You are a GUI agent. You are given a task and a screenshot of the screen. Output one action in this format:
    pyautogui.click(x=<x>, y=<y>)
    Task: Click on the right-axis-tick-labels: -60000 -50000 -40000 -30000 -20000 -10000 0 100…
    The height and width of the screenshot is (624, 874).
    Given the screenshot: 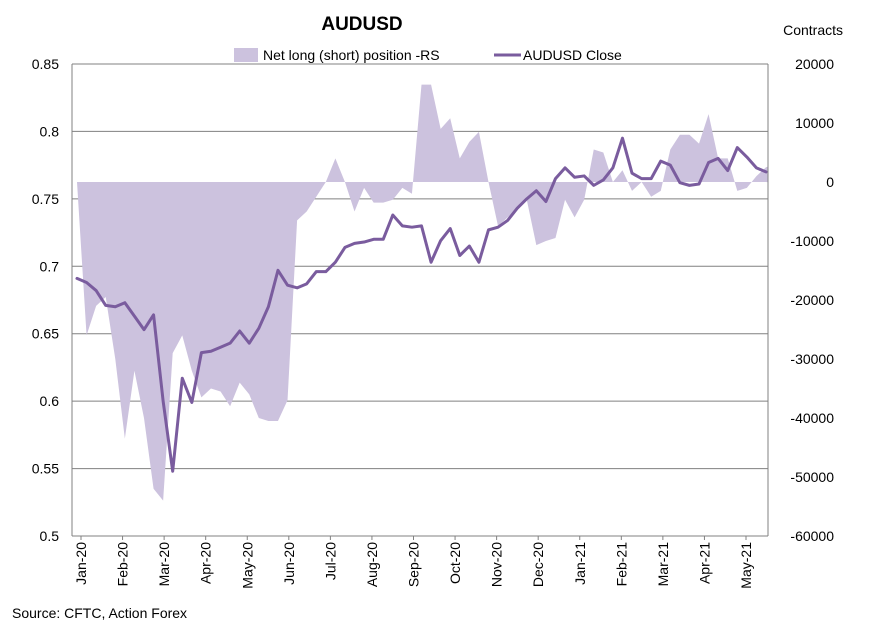 What is the action you would take?
    pyautogui.click(x=812, y=300)
    